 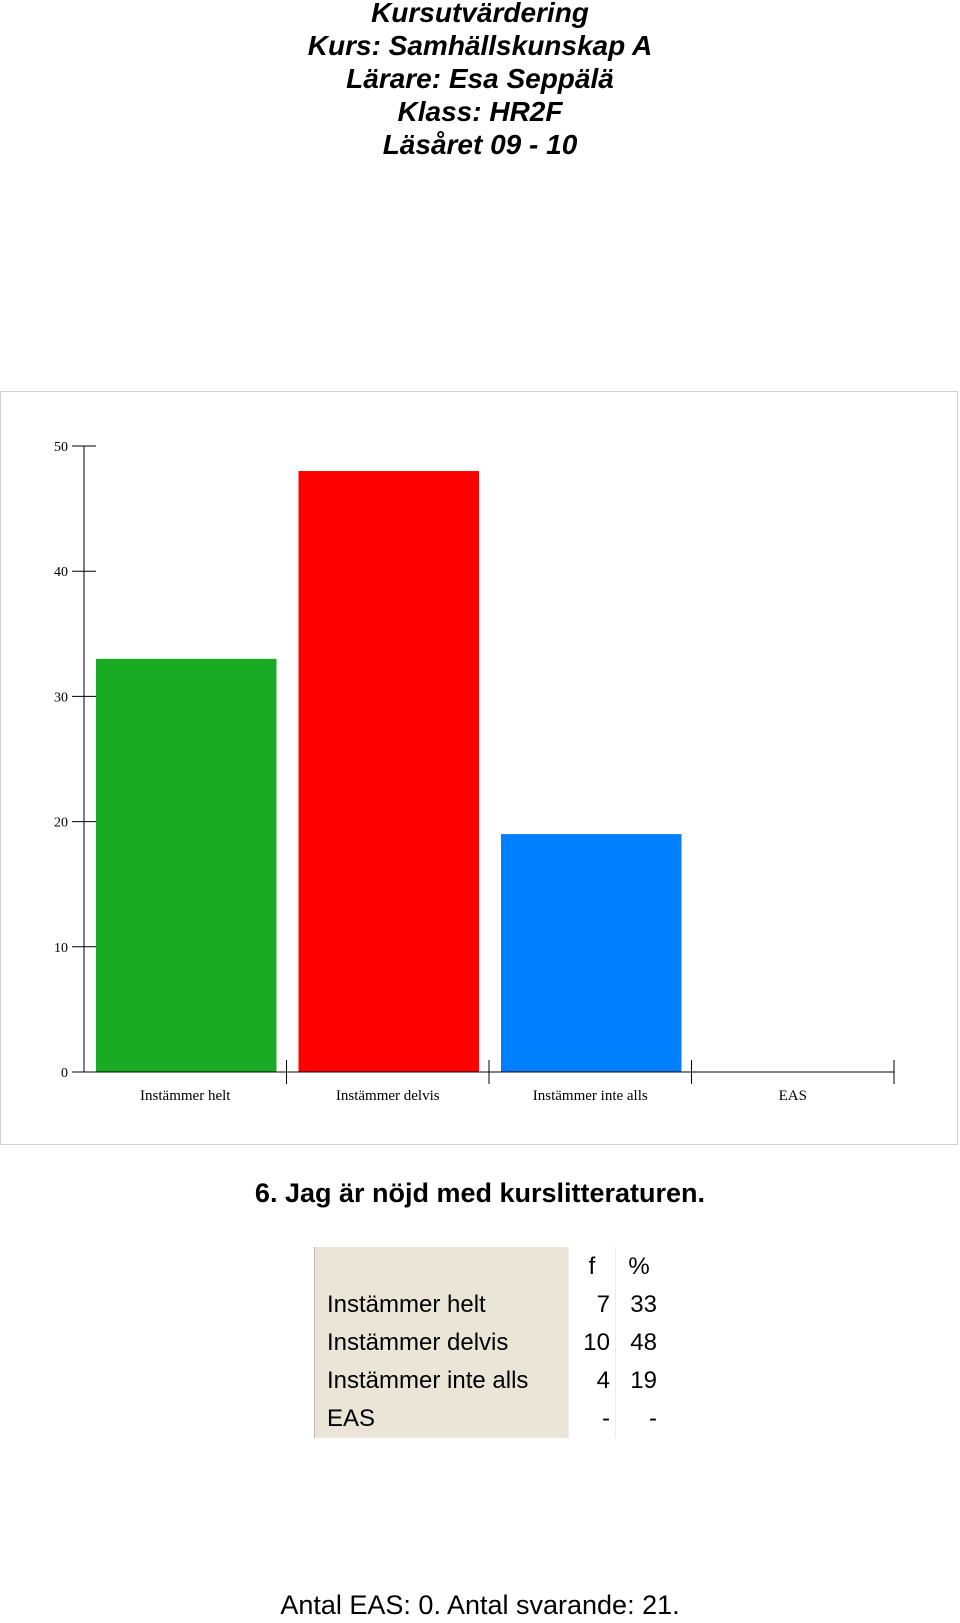 I want to click on class-name: Klass: HR2F, so click(x=480, y=111).